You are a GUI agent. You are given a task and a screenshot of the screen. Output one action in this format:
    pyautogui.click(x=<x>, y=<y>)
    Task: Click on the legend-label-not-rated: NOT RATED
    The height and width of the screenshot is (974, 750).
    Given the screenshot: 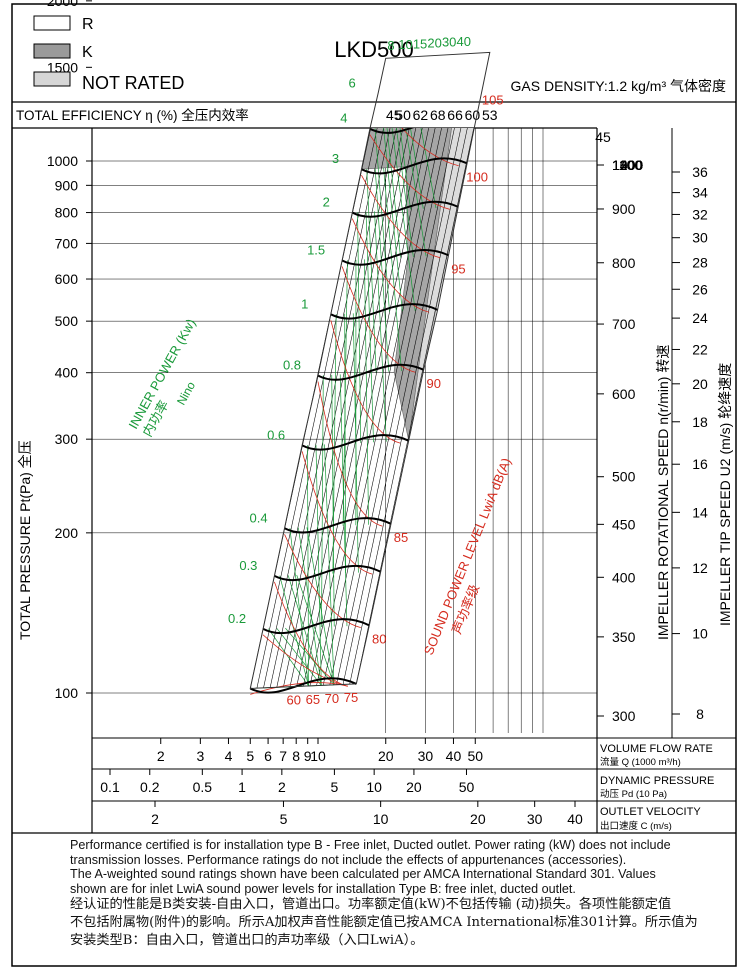 What is the action you would take?
    pyautogui.click(x=133, y=83)
    